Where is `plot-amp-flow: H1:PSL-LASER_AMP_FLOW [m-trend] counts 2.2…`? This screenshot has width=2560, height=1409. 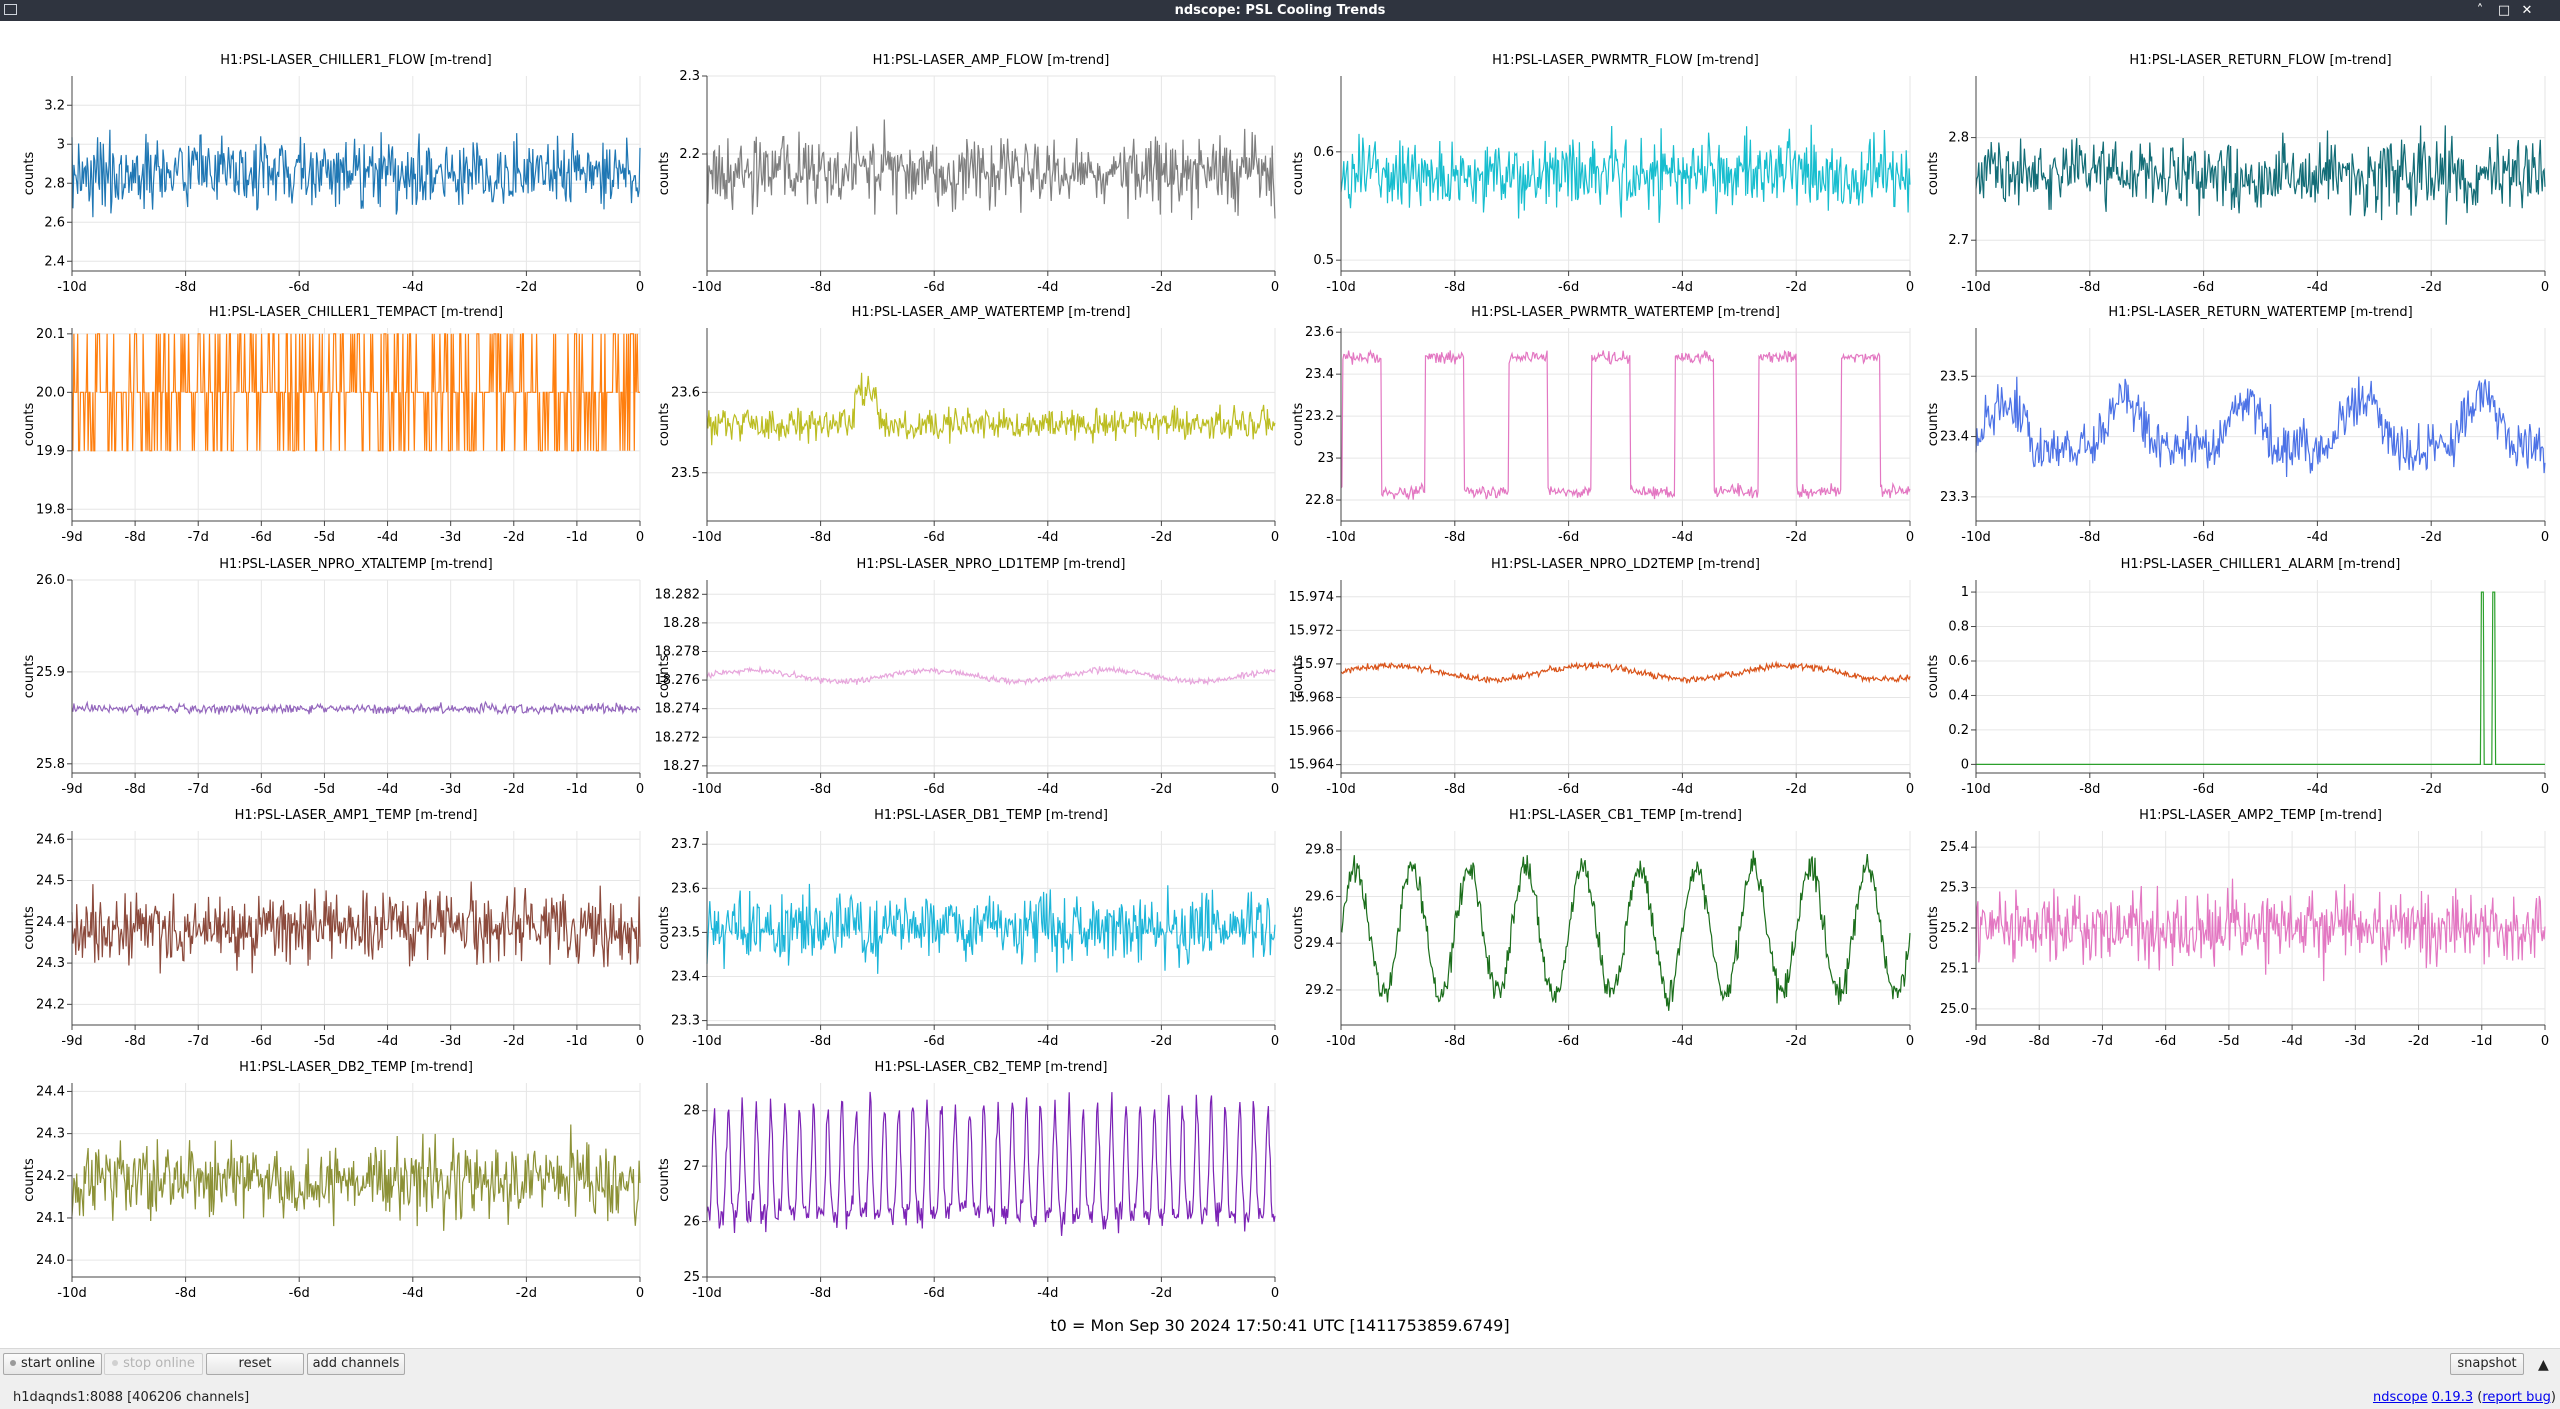
plot-amp-flow: H1:PSL-LASER_AMP_FLOW [m-trend] counts 2.2… is located at coordinates (968, 174).